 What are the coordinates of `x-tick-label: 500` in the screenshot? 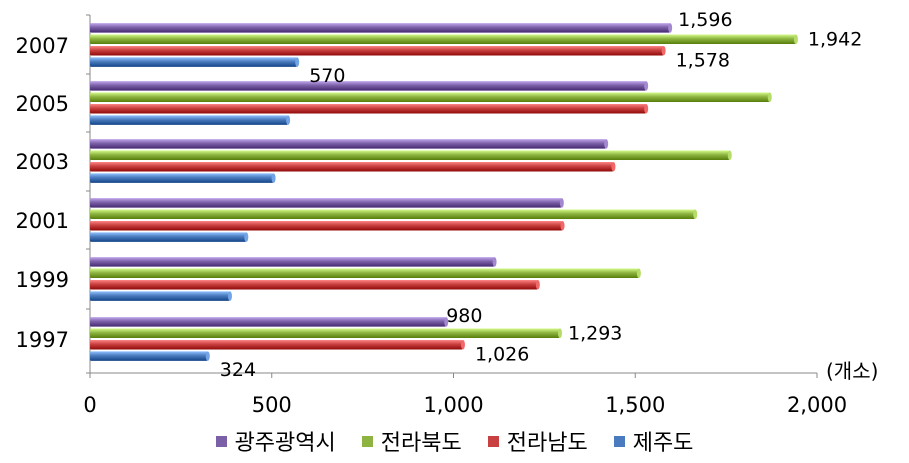 It's located at (272, 405).